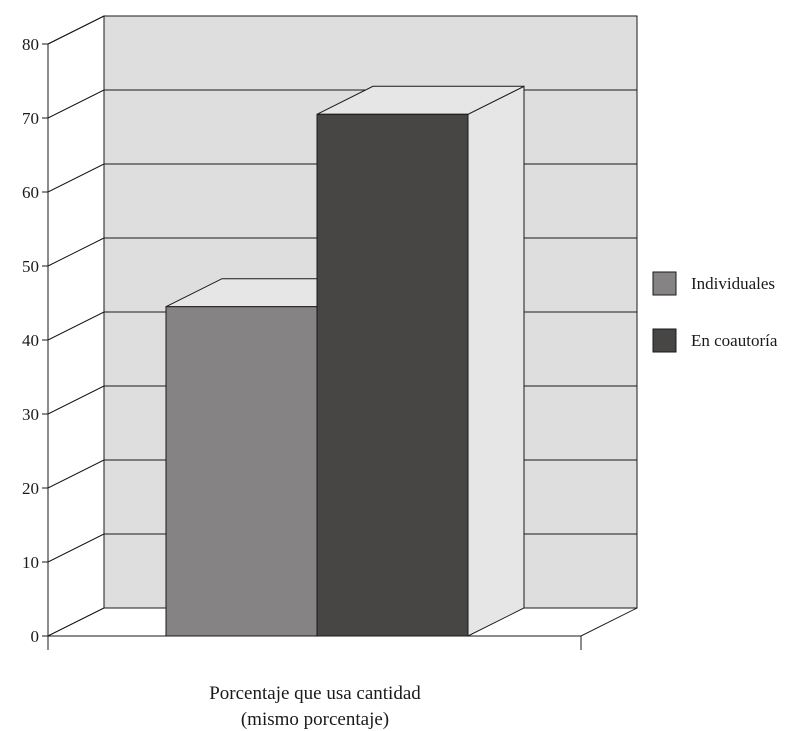  What do you see at coordinates (733, 283) in the screenshot?
I see `legend-label-individuales: Individuales` at bounding box center [733, 283].